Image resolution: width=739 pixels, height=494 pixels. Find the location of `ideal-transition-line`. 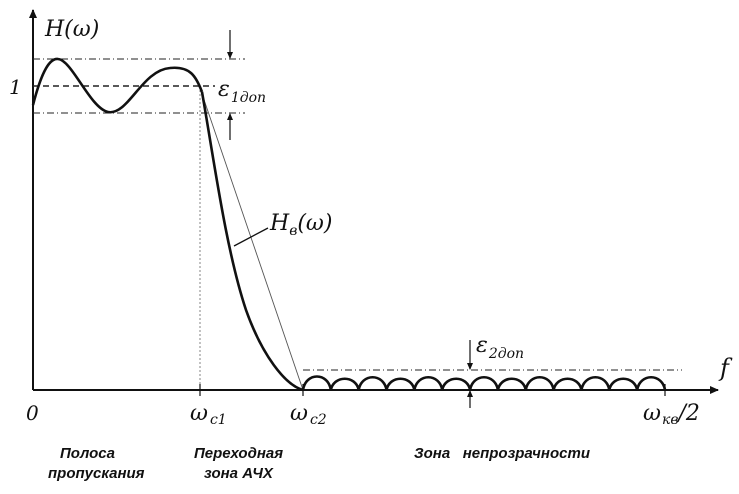

ideal-transition-line is located at coordinates (251, 239).